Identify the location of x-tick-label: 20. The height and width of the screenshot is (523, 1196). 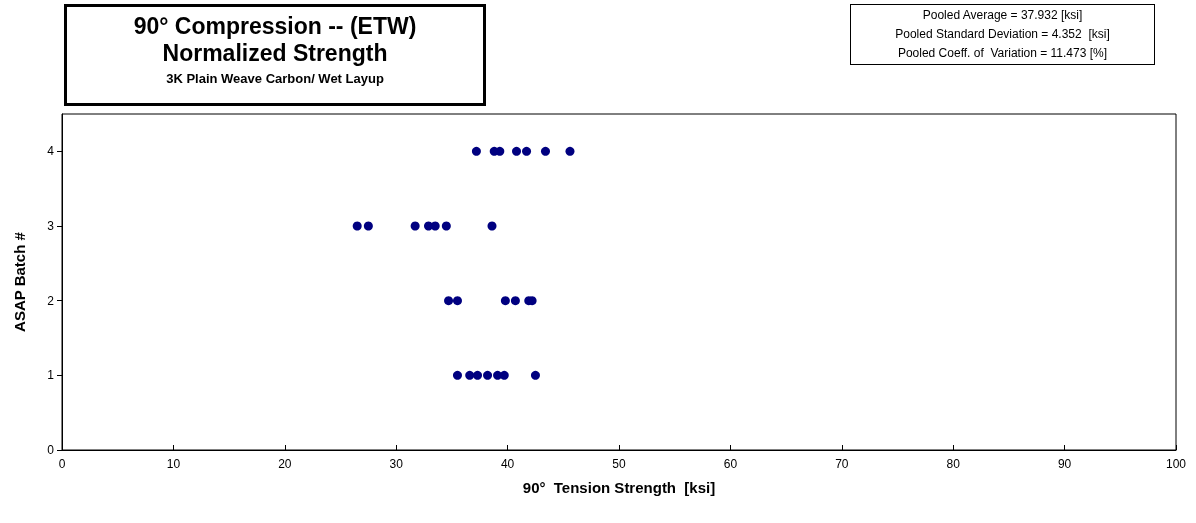
(285, 464).